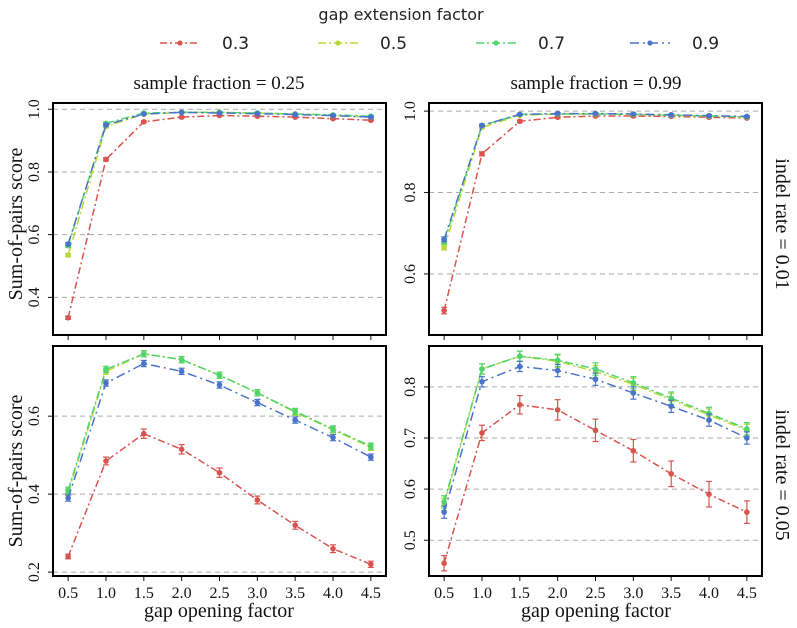 The image size is (797, 628). What do you see at coordinates (410, 387) in the screenshot?
I see `y-tick-label: 0.8` at bounding box center [410, 387].